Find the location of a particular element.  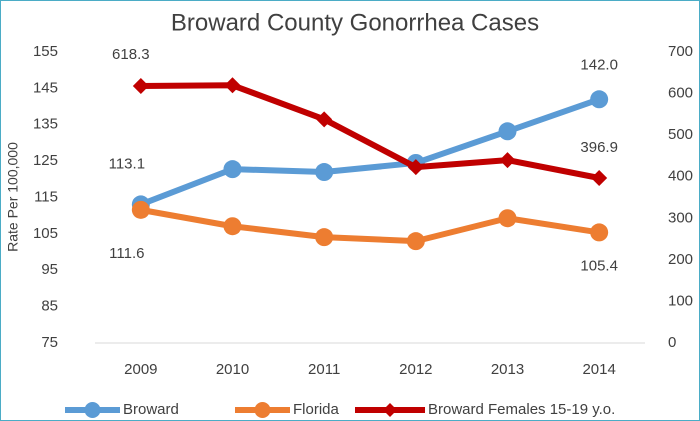

y-axis-title: Rate Per 100,000 is located at coordinates (13, 197).